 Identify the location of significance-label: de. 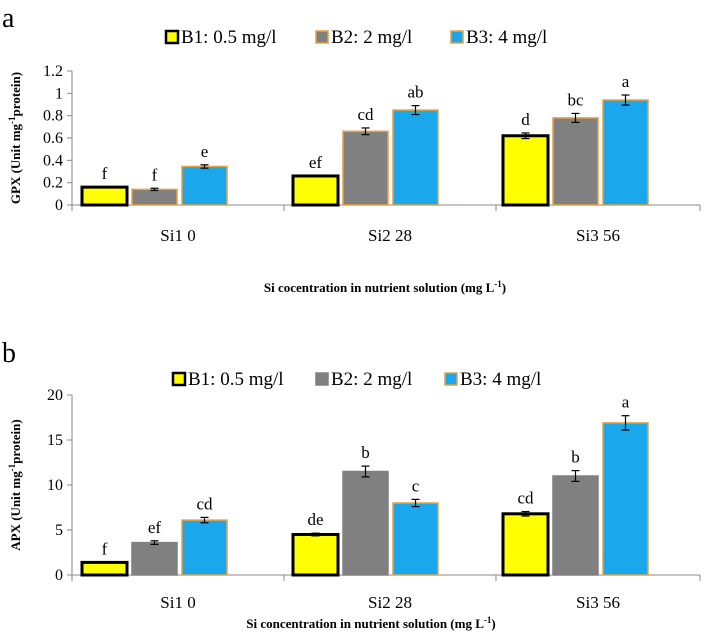
(315, 519).